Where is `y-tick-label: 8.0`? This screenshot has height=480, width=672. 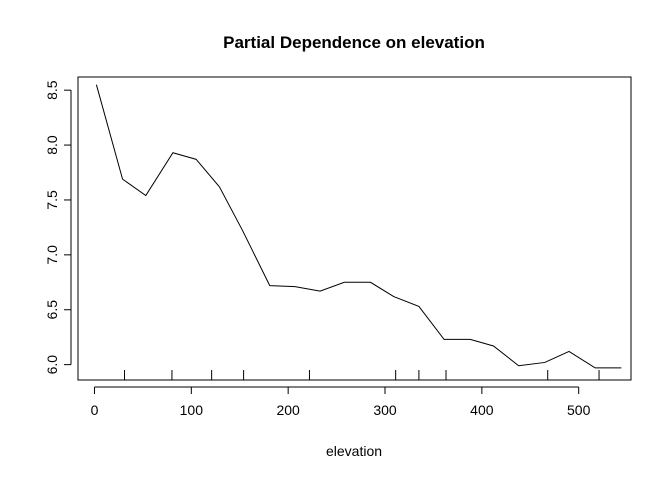
y-tick-label: 8.0 is located at coordinates (52, 145).